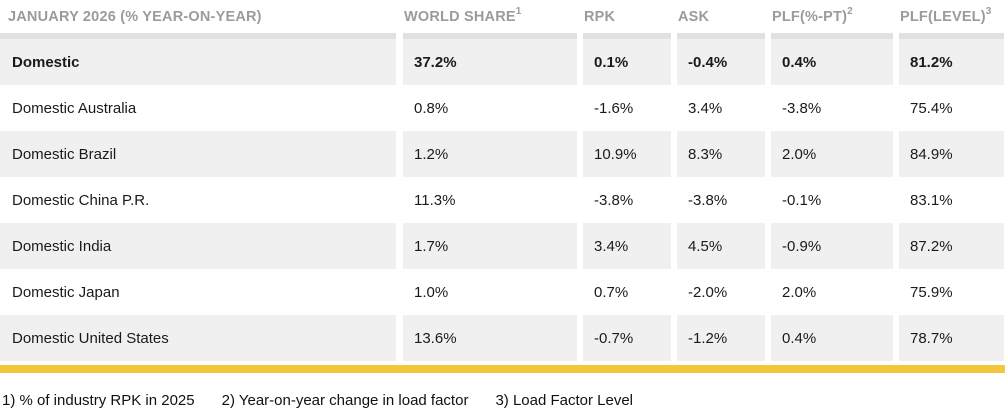 The image size is (1005, 413). I want to click on ask-cell: -2.0%, so click(708, 292).